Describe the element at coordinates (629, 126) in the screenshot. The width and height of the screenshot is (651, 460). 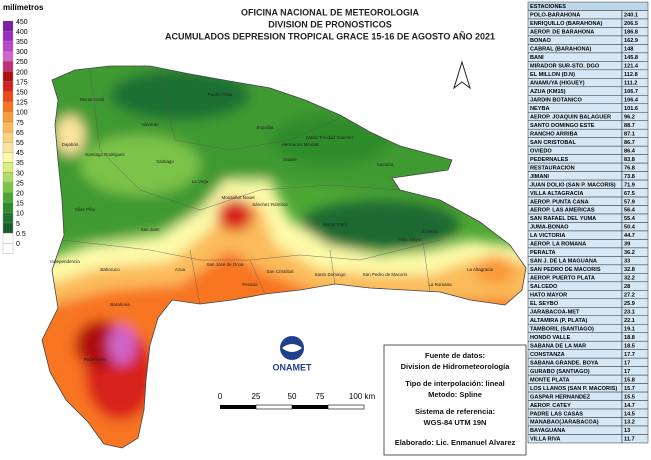
I see `station-value: 88.7` at that location.